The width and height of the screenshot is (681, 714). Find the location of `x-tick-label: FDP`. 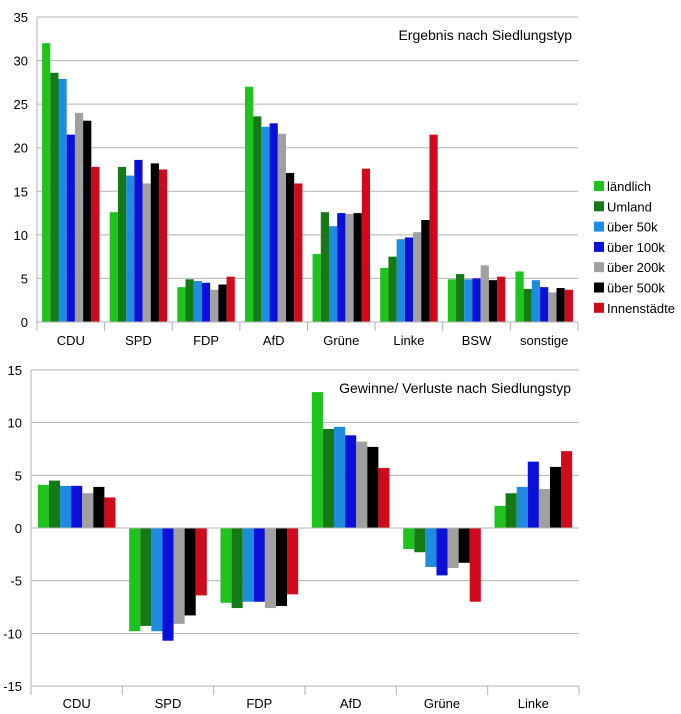

x-tick-label: FDP is located at coordinates (259, 703).